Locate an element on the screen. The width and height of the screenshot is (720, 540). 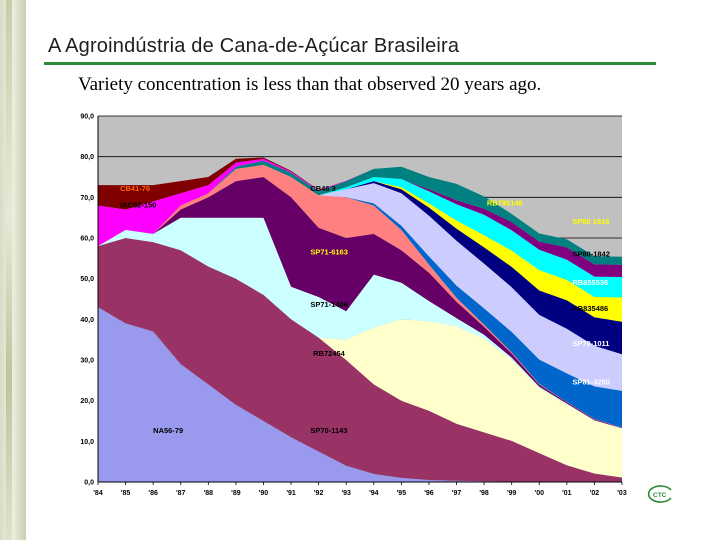
y-tick-label: 70,0 is located at coordinates (87, 198).